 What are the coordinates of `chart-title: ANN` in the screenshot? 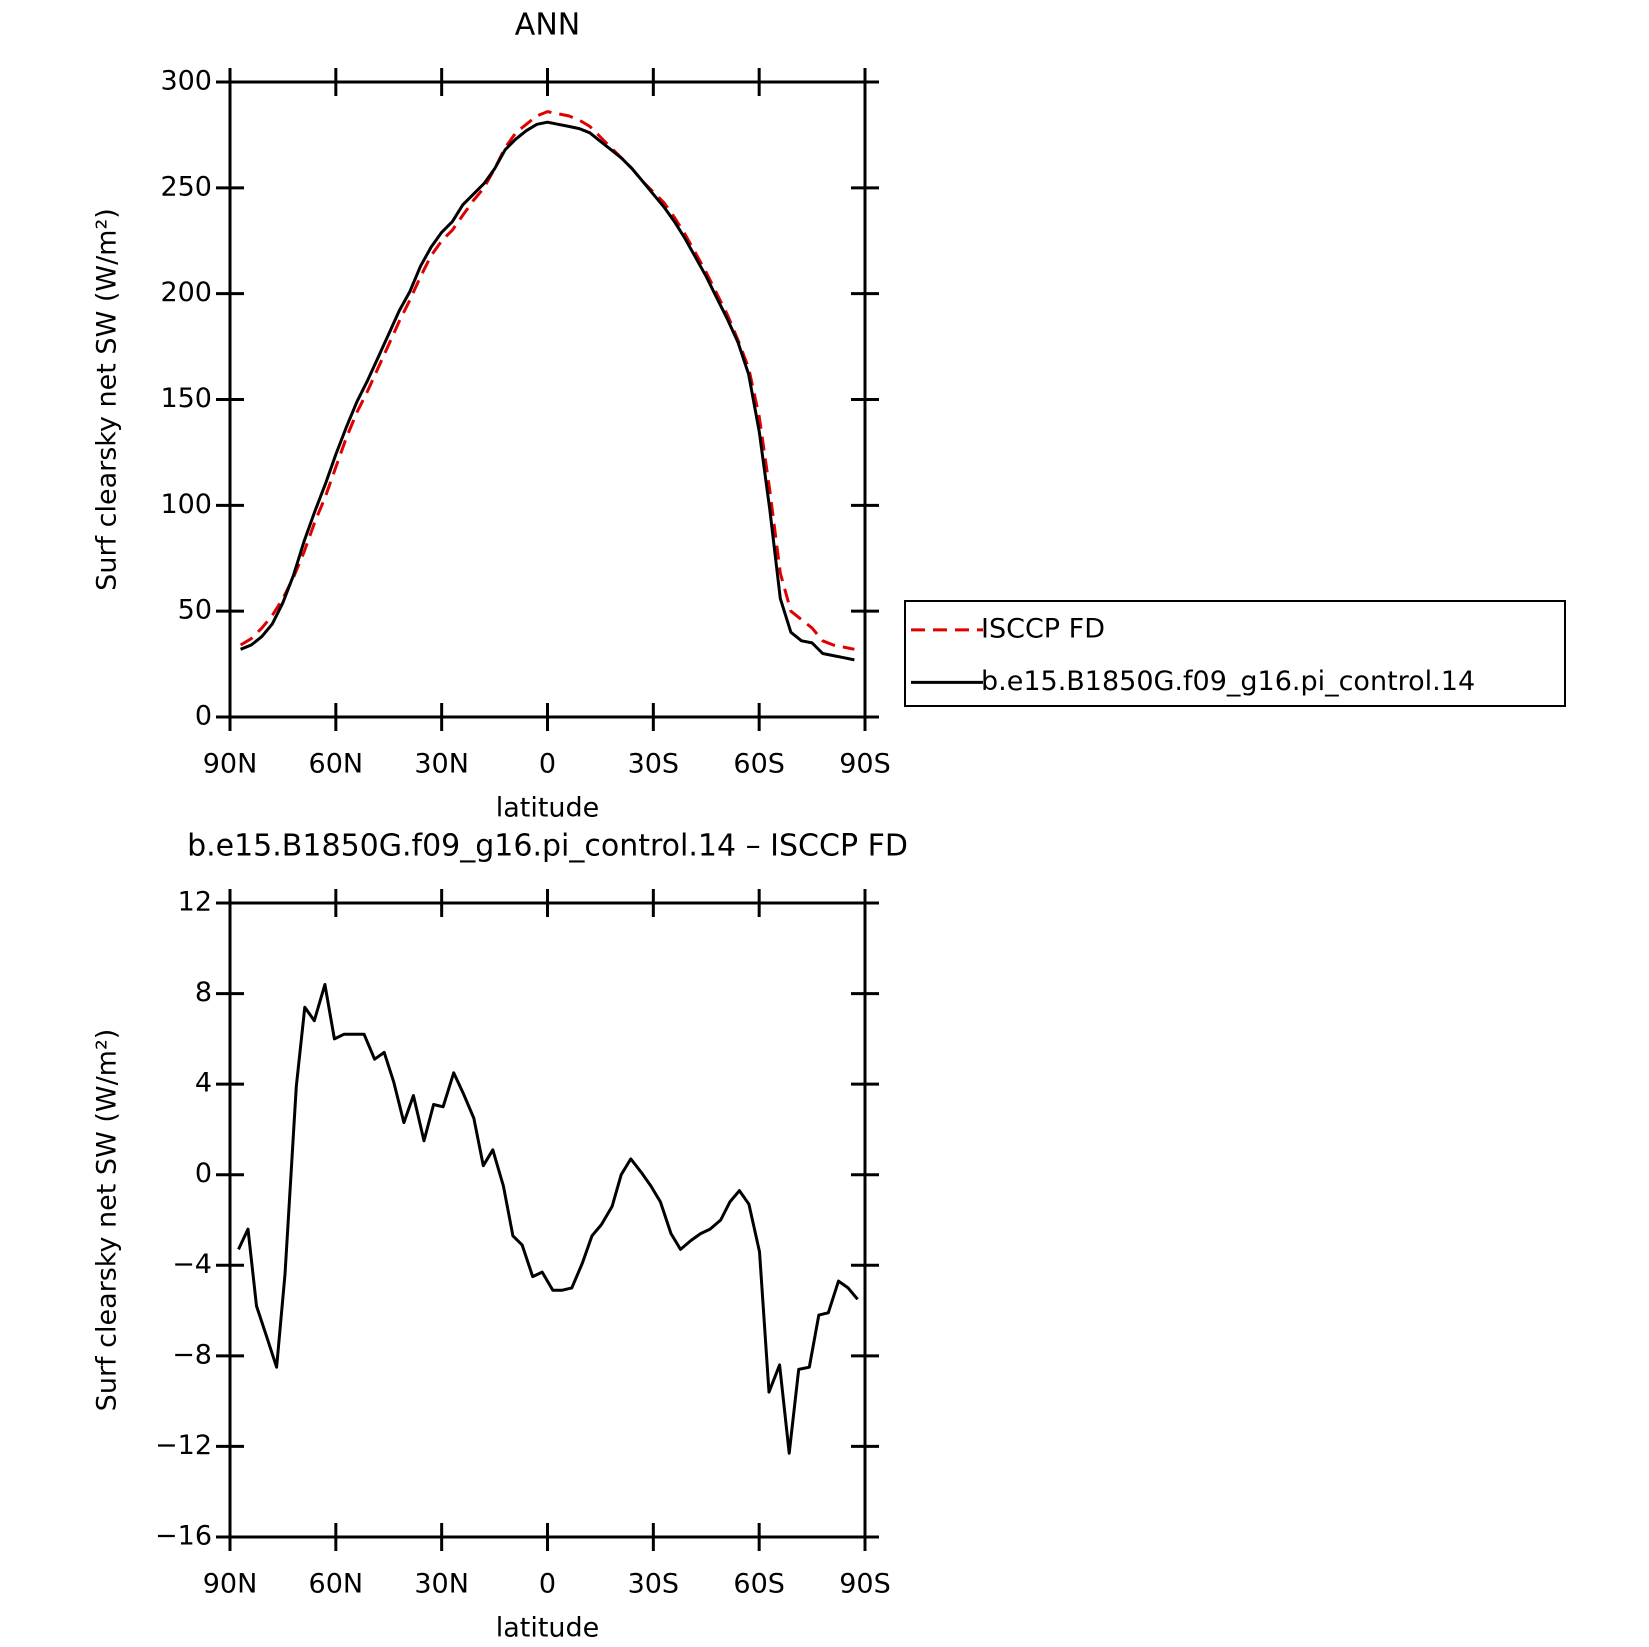 It's located at (547, 25).